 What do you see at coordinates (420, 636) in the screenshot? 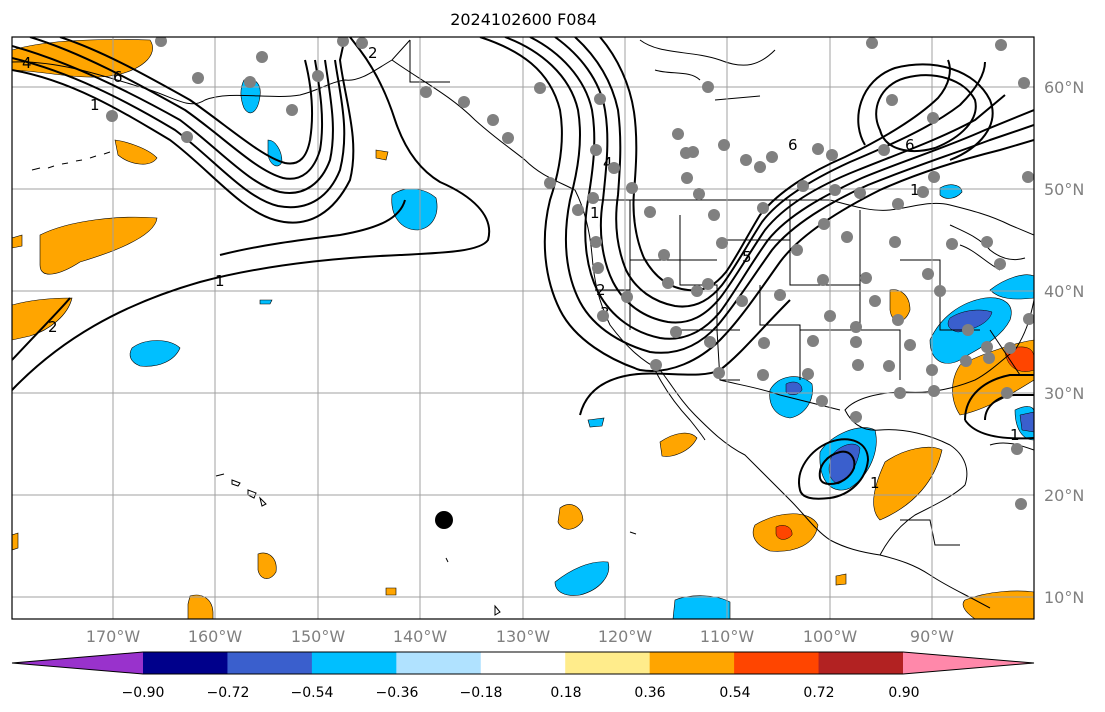
I see `lon-label: 140°W` at bounding box center [420, 636].